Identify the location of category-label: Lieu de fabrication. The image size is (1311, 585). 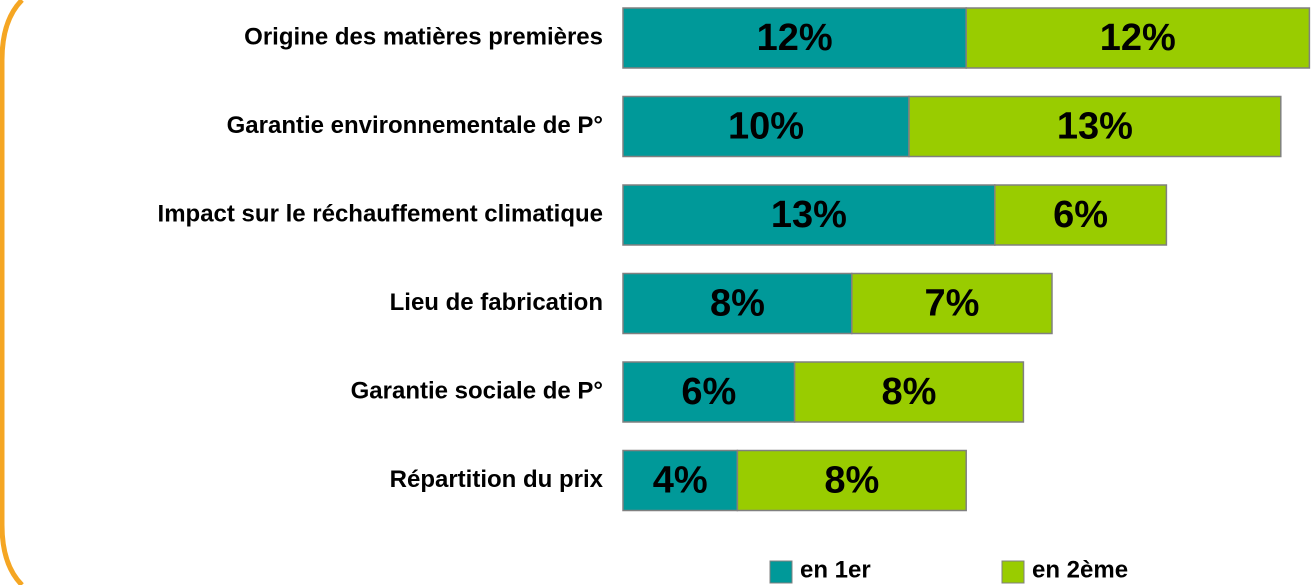
(496, 302).